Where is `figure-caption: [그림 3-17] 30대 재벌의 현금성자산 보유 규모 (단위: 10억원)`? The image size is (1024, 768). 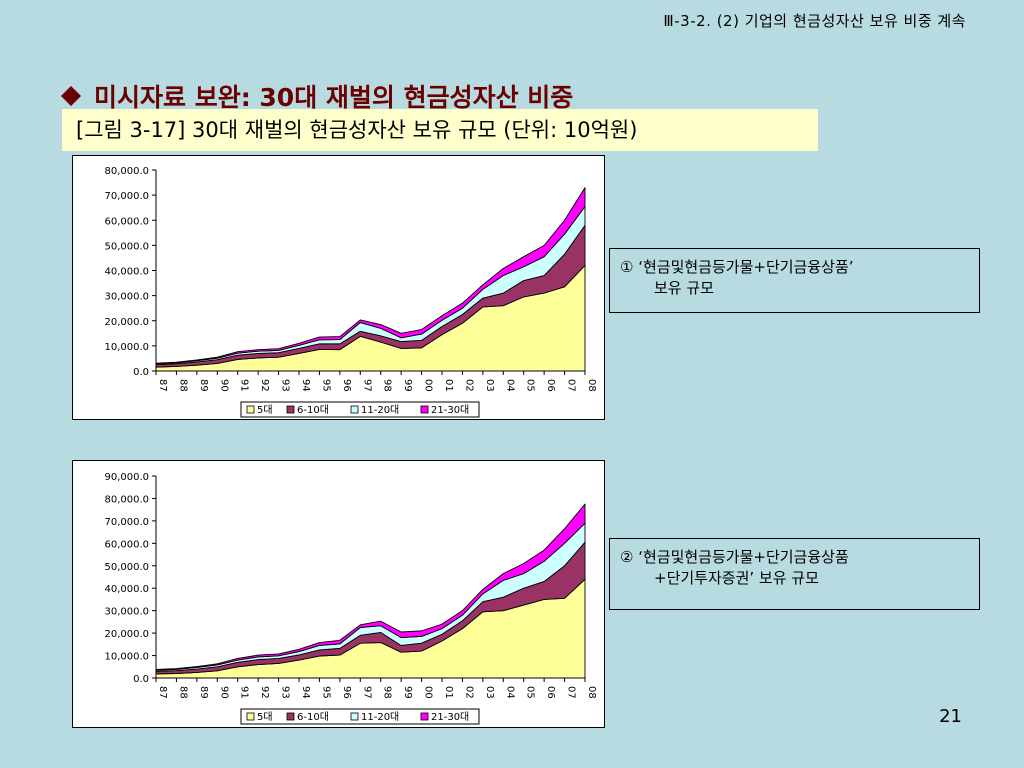
figure-caption: [그림 3-17] 30대 재벌의 현금성자산 보유 규모 (단위: 10억원) is located at coordinates (440, 130).